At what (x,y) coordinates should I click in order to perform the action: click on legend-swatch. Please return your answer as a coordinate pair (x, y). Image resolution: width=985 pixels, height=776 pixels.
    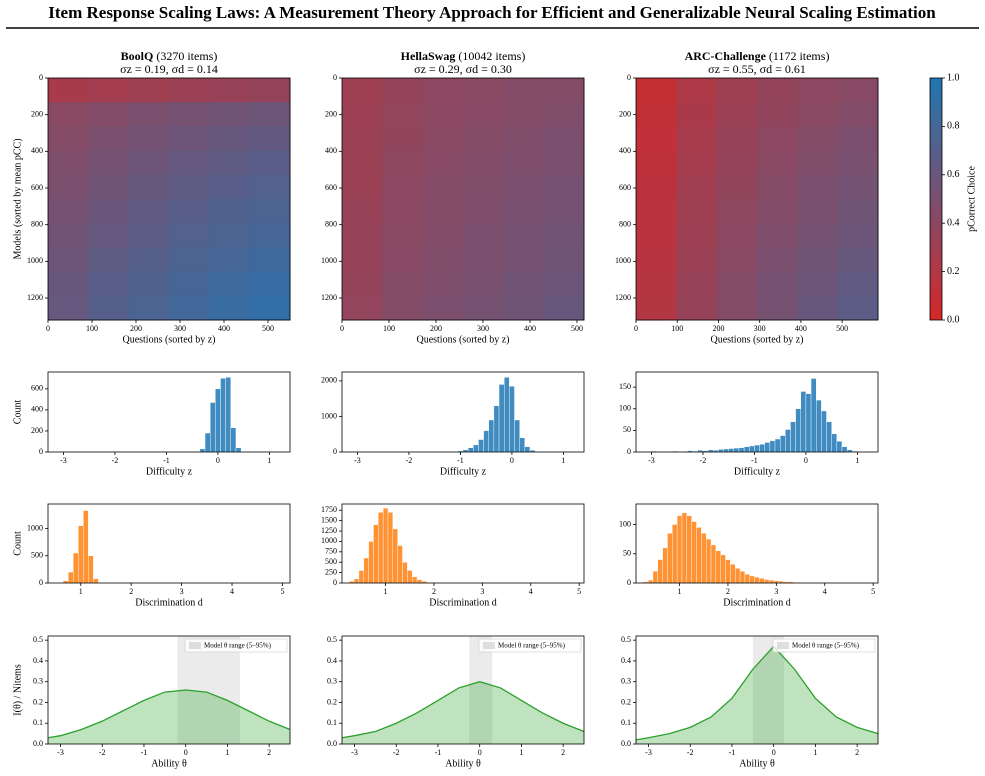
    Looking at the image, I should click on (783, 645).